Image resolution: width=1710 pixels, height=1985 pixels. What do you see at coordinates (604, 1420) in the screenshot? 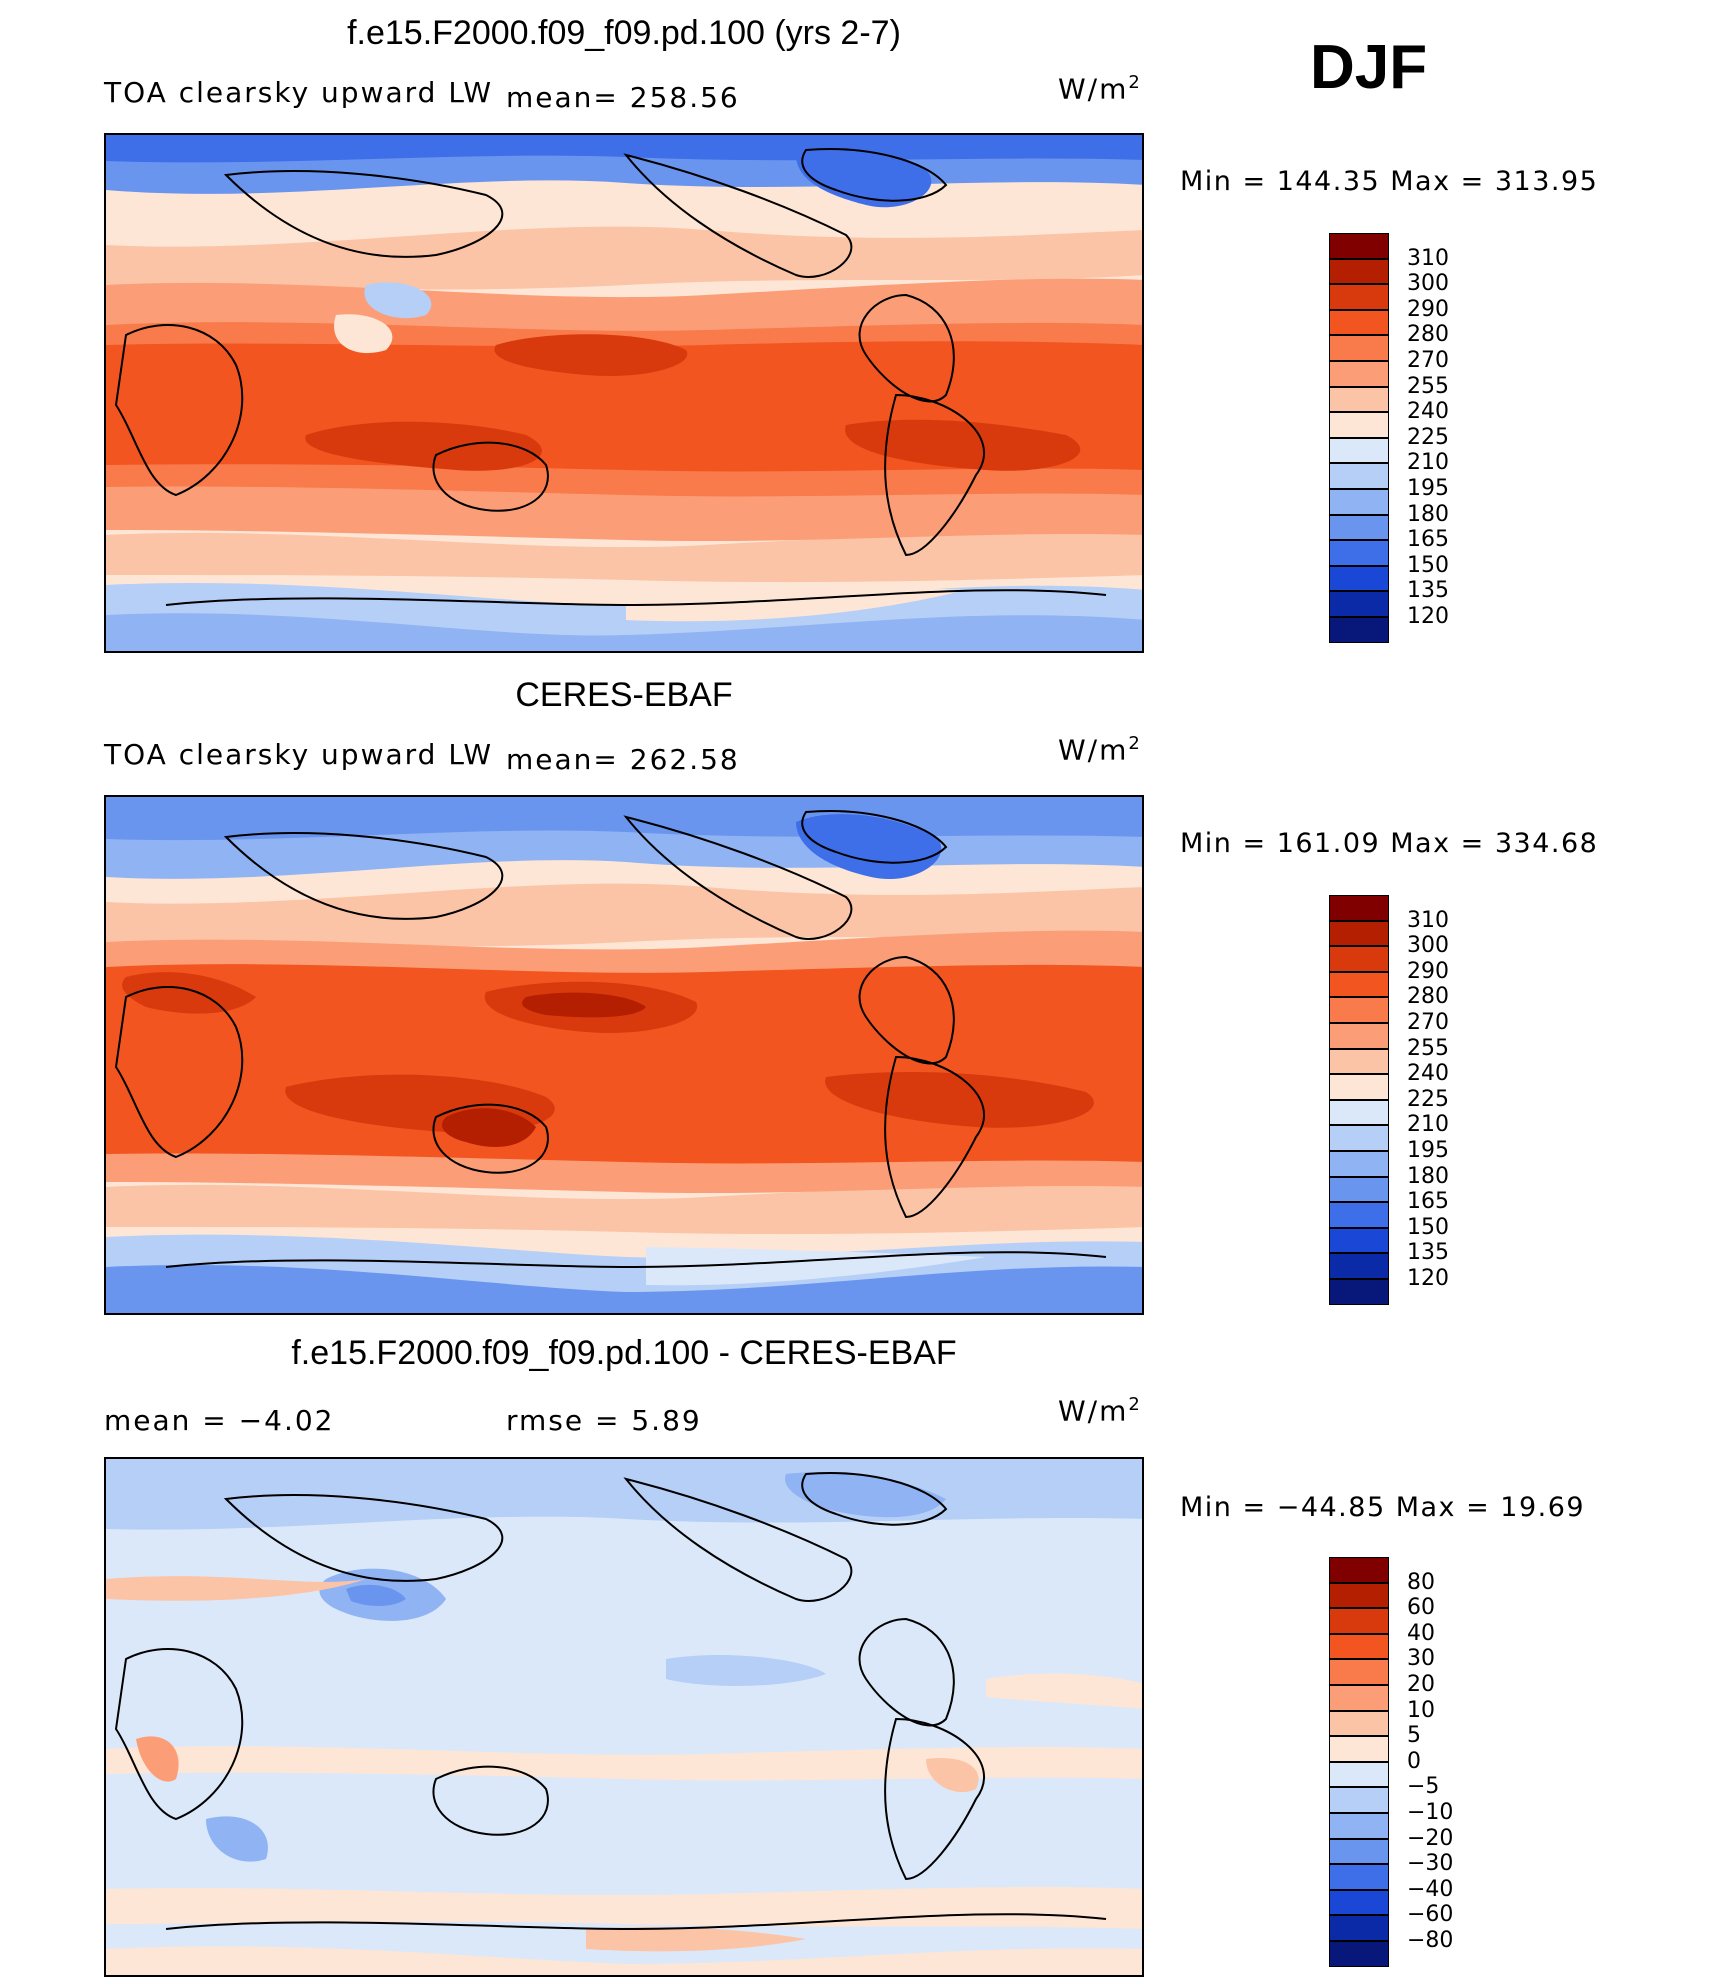
I see `rmse-label-diff: rmse = 5.89` at bounding box center [604, 1420].